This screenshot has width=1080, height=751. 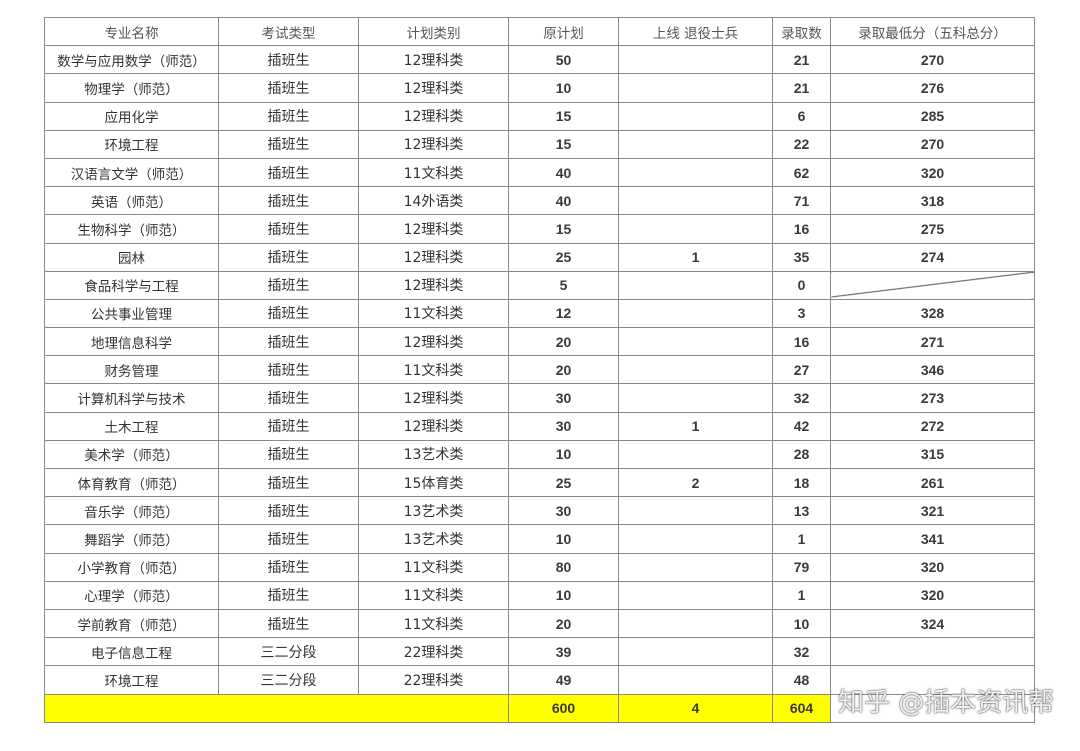 I want to click on table-row: 土木工程 插班生 12理科类 30 1 42 272, so click(x=539, y=426).